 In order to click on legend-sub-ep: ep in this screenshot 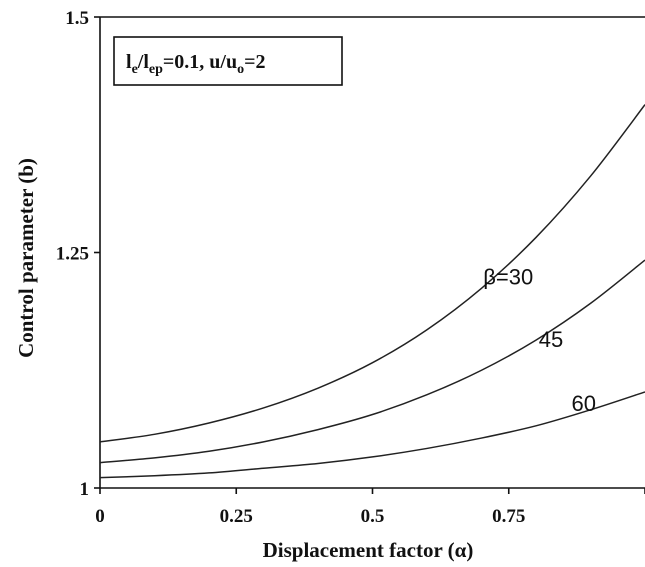, I will do `click(156, 69)`.